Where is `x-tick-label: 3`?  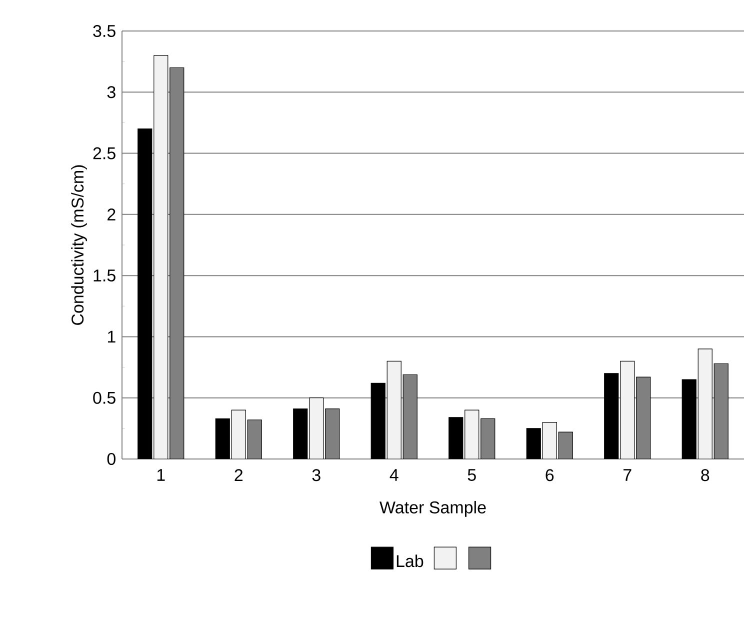
x-tick-label: 3 is located at coordinates (316, 475).